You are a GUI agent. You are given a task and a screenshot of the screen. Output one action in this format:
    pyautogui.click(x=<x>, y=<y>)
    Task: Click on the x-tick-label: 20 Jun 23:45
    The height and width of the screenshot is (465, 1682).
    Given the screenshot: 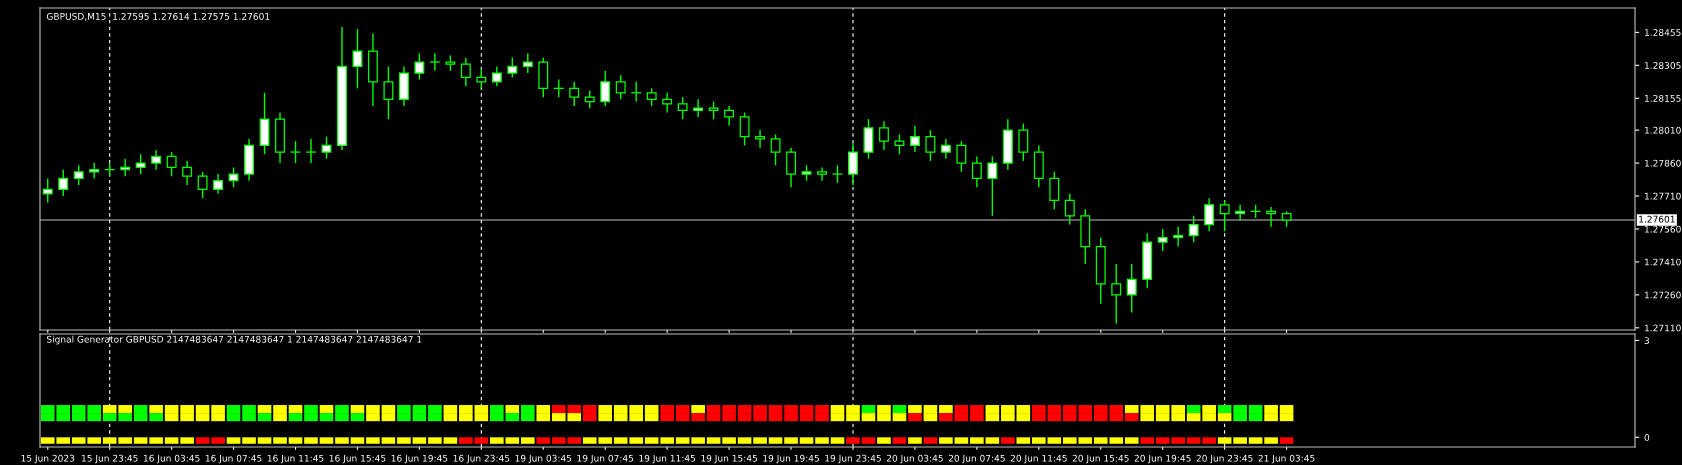 What is the action you would take?
    pyautogui.click(x=1224, y=459)
    